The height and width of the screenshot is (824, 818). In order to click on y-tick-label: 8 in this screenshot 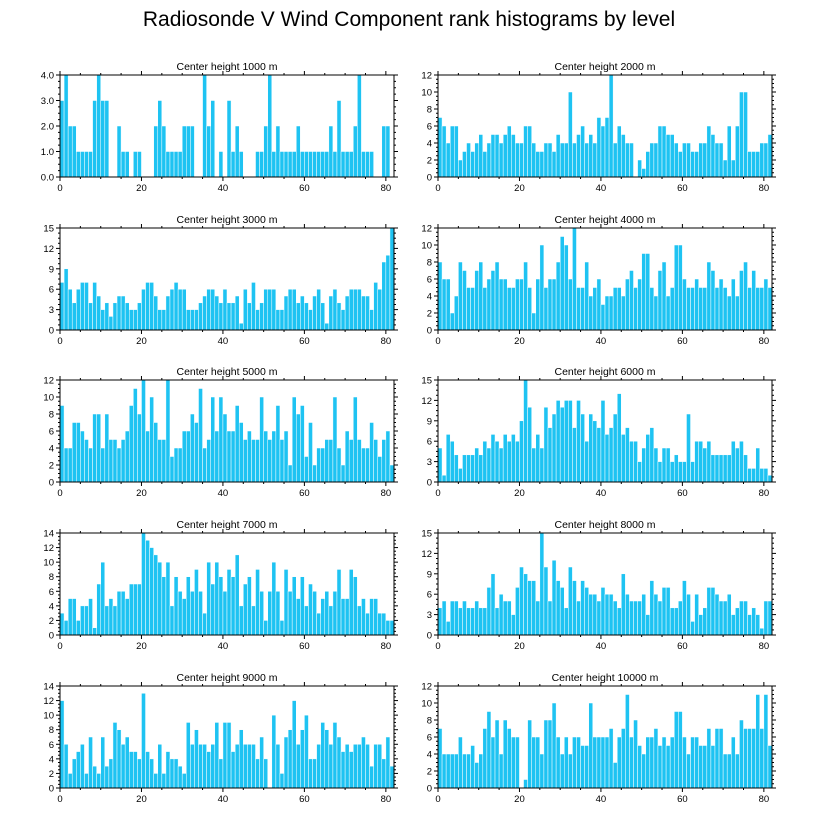, I will do `click(429, 721)`.